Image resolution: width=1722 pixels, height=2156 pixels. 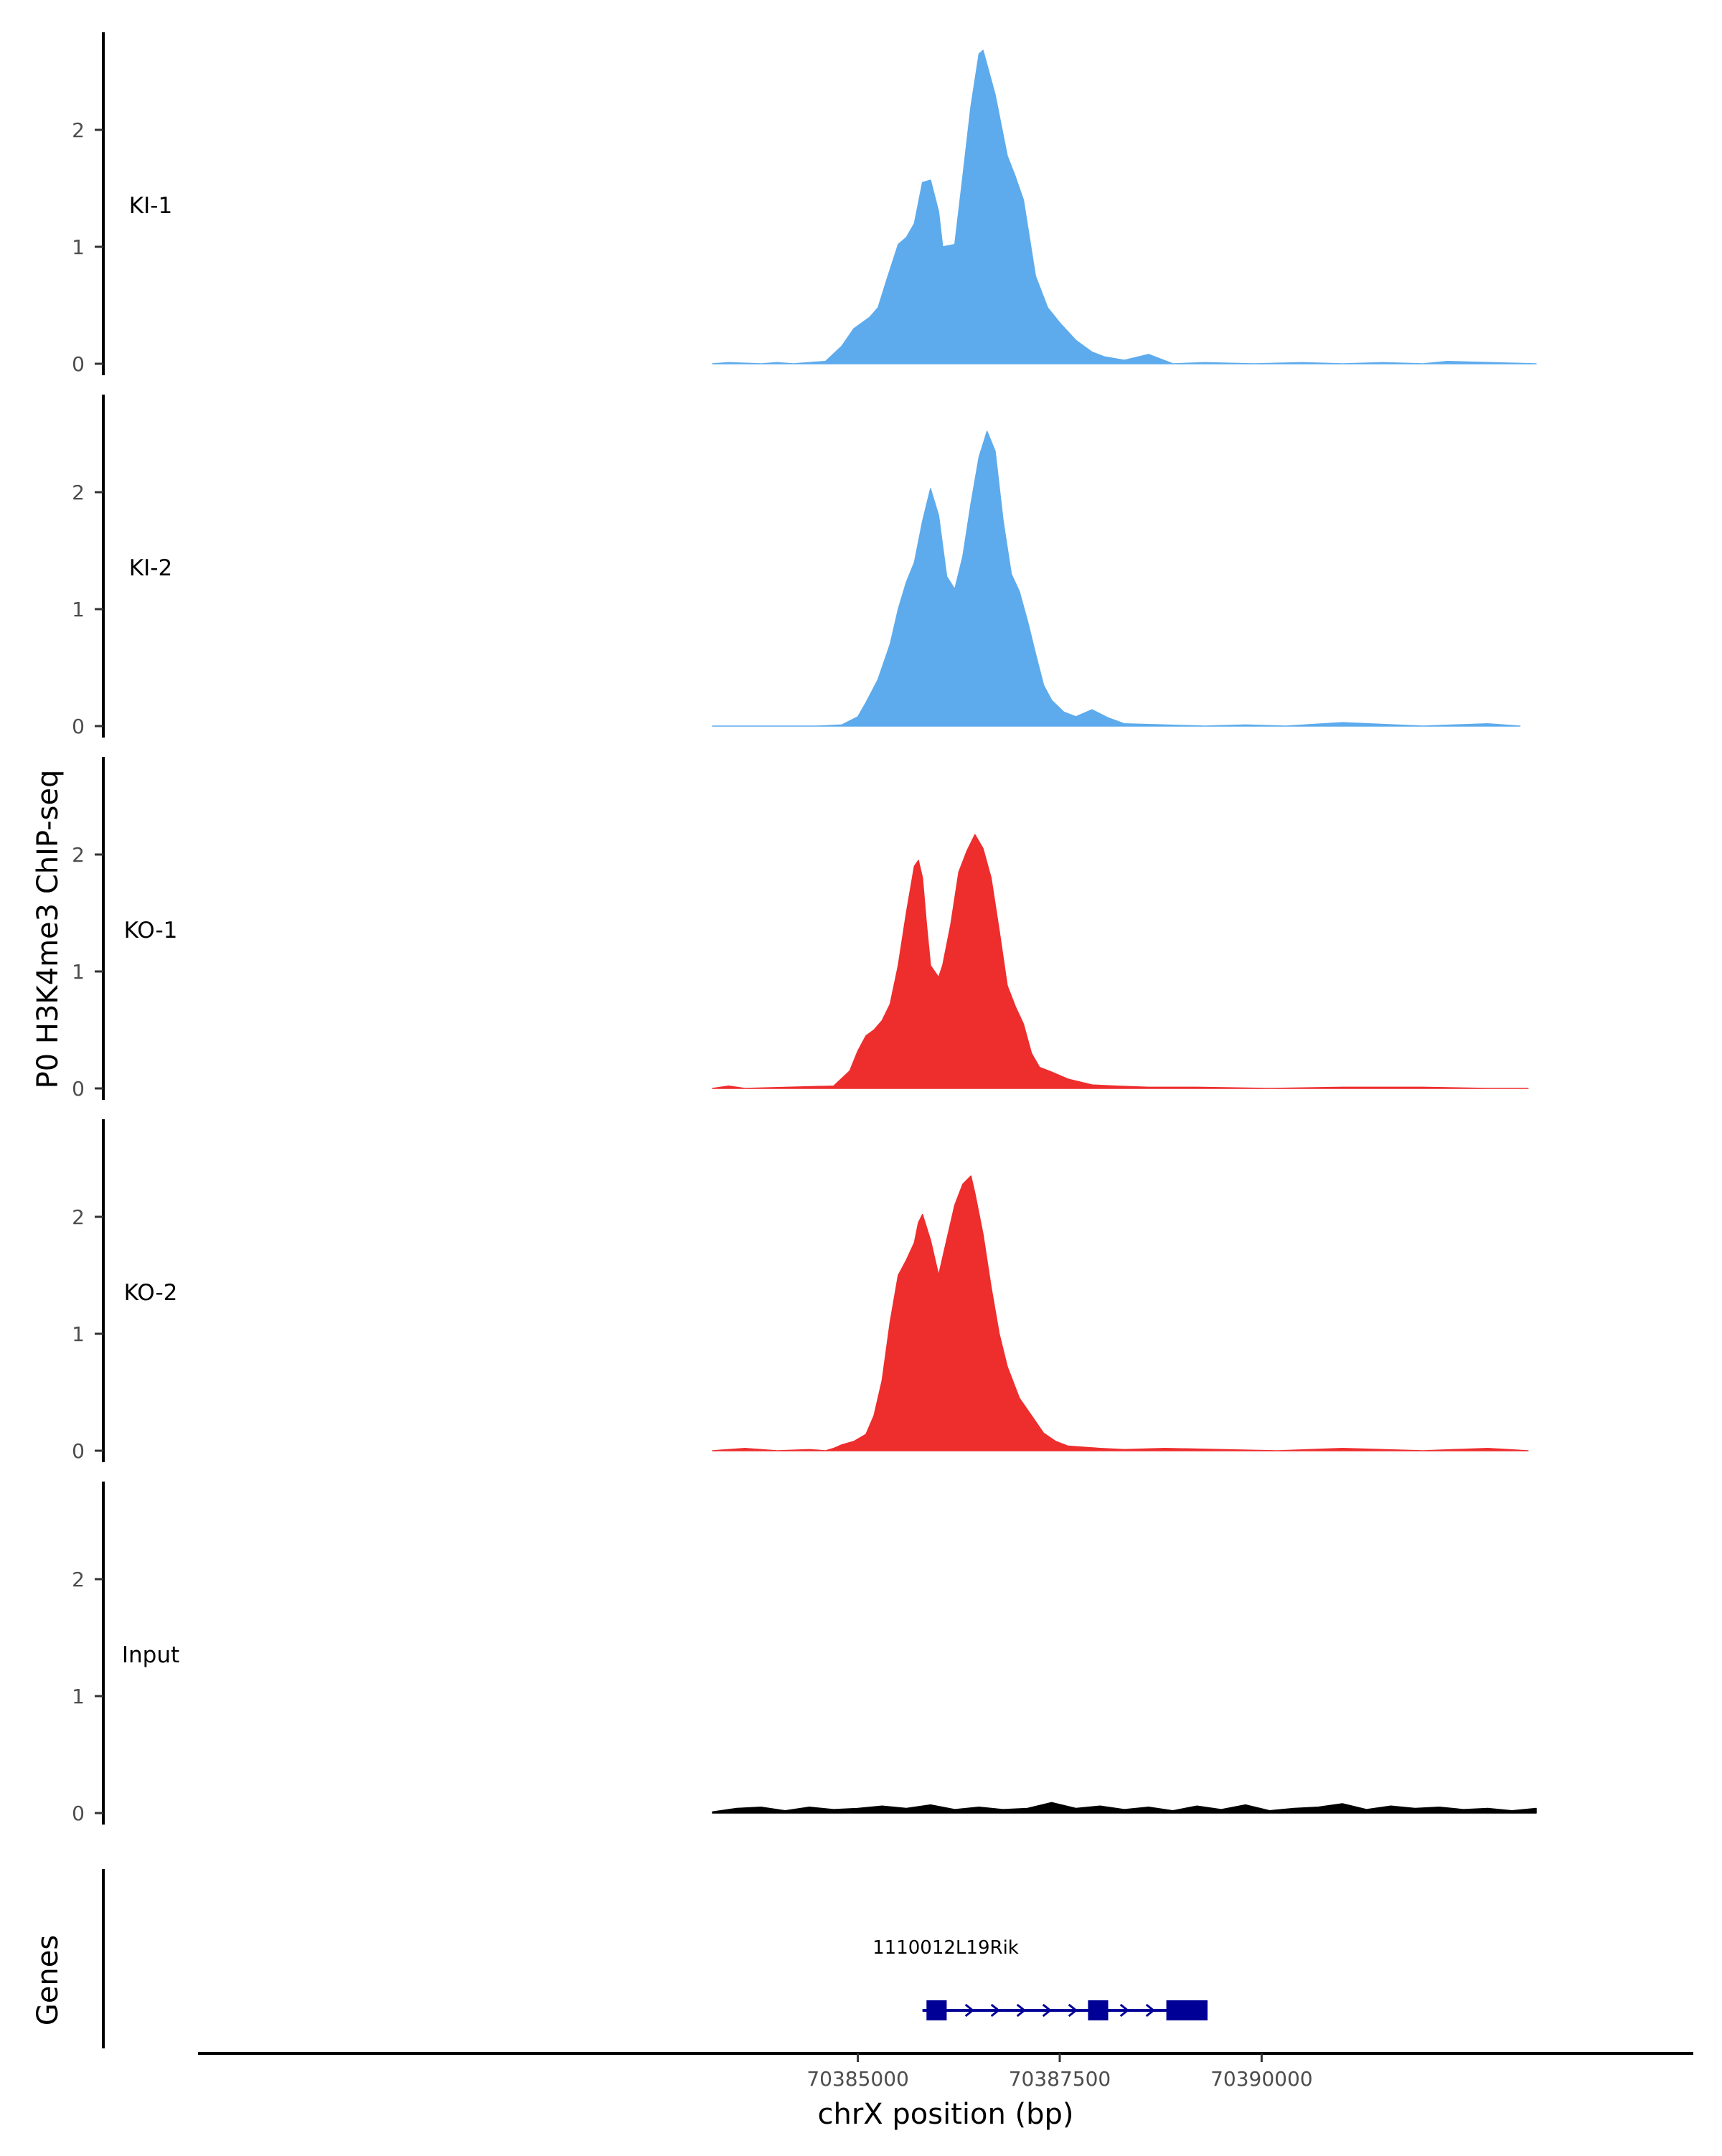 What do you see at coordinates (1261, 2079) in the screenshot?
I see `x-tick-label: 70390000` at bounding box center [1261, 2079].